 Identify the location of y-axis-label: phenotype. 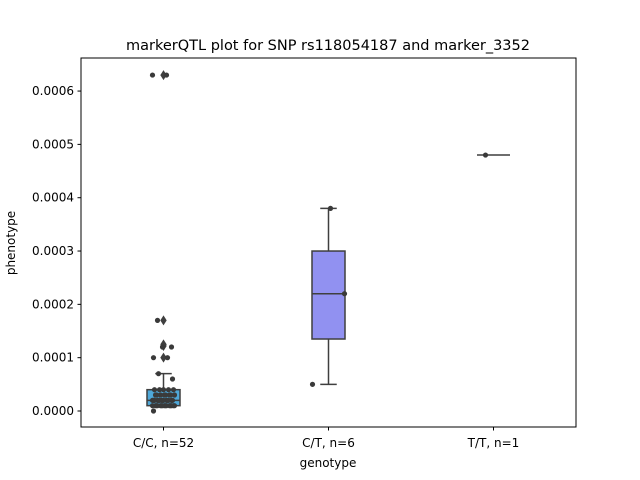
(11, 243).